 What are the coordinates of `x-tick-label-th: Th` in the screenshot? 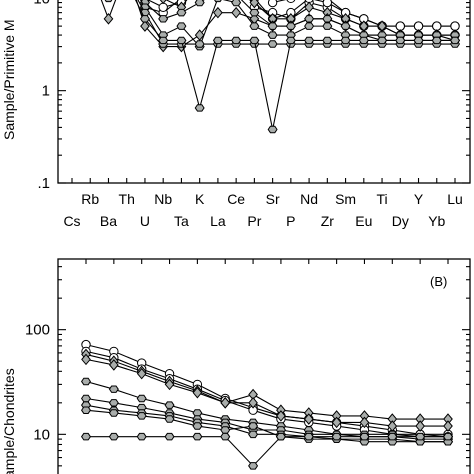 It's located at (127, 199).